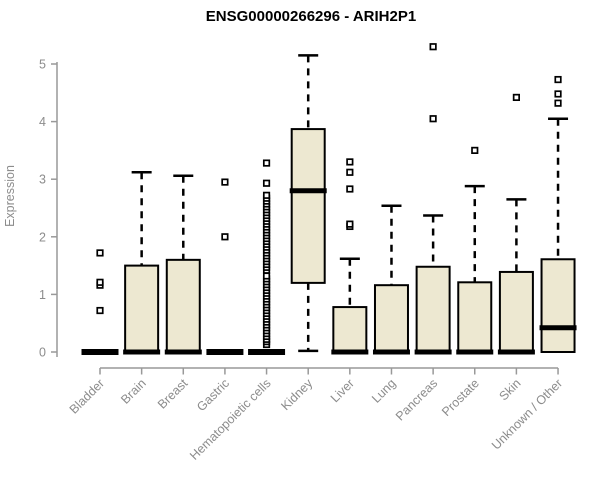 The height and width of the screenshot is (500, 600). Describe the element at coordinates (213, 395) in the screenshot. I see `x-tick-label-gastric: Gastric` at that location.